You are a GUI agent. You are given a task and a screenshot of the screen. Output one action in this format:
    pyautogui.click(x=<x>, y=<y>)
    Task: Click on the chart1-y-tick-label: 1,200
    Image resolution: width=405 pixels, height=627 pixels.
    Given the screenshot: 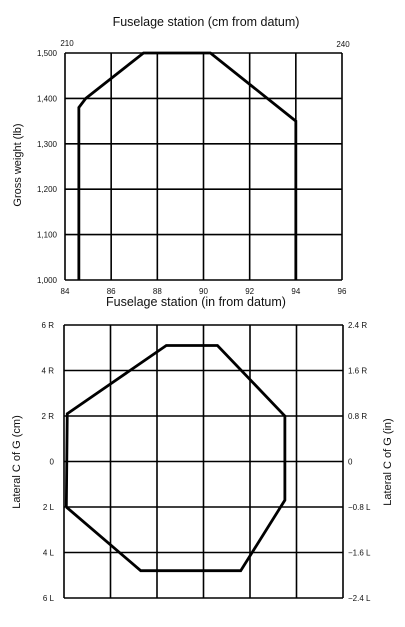 What is the action you would take?
    pyautogui.click(x=47, y=189)
    